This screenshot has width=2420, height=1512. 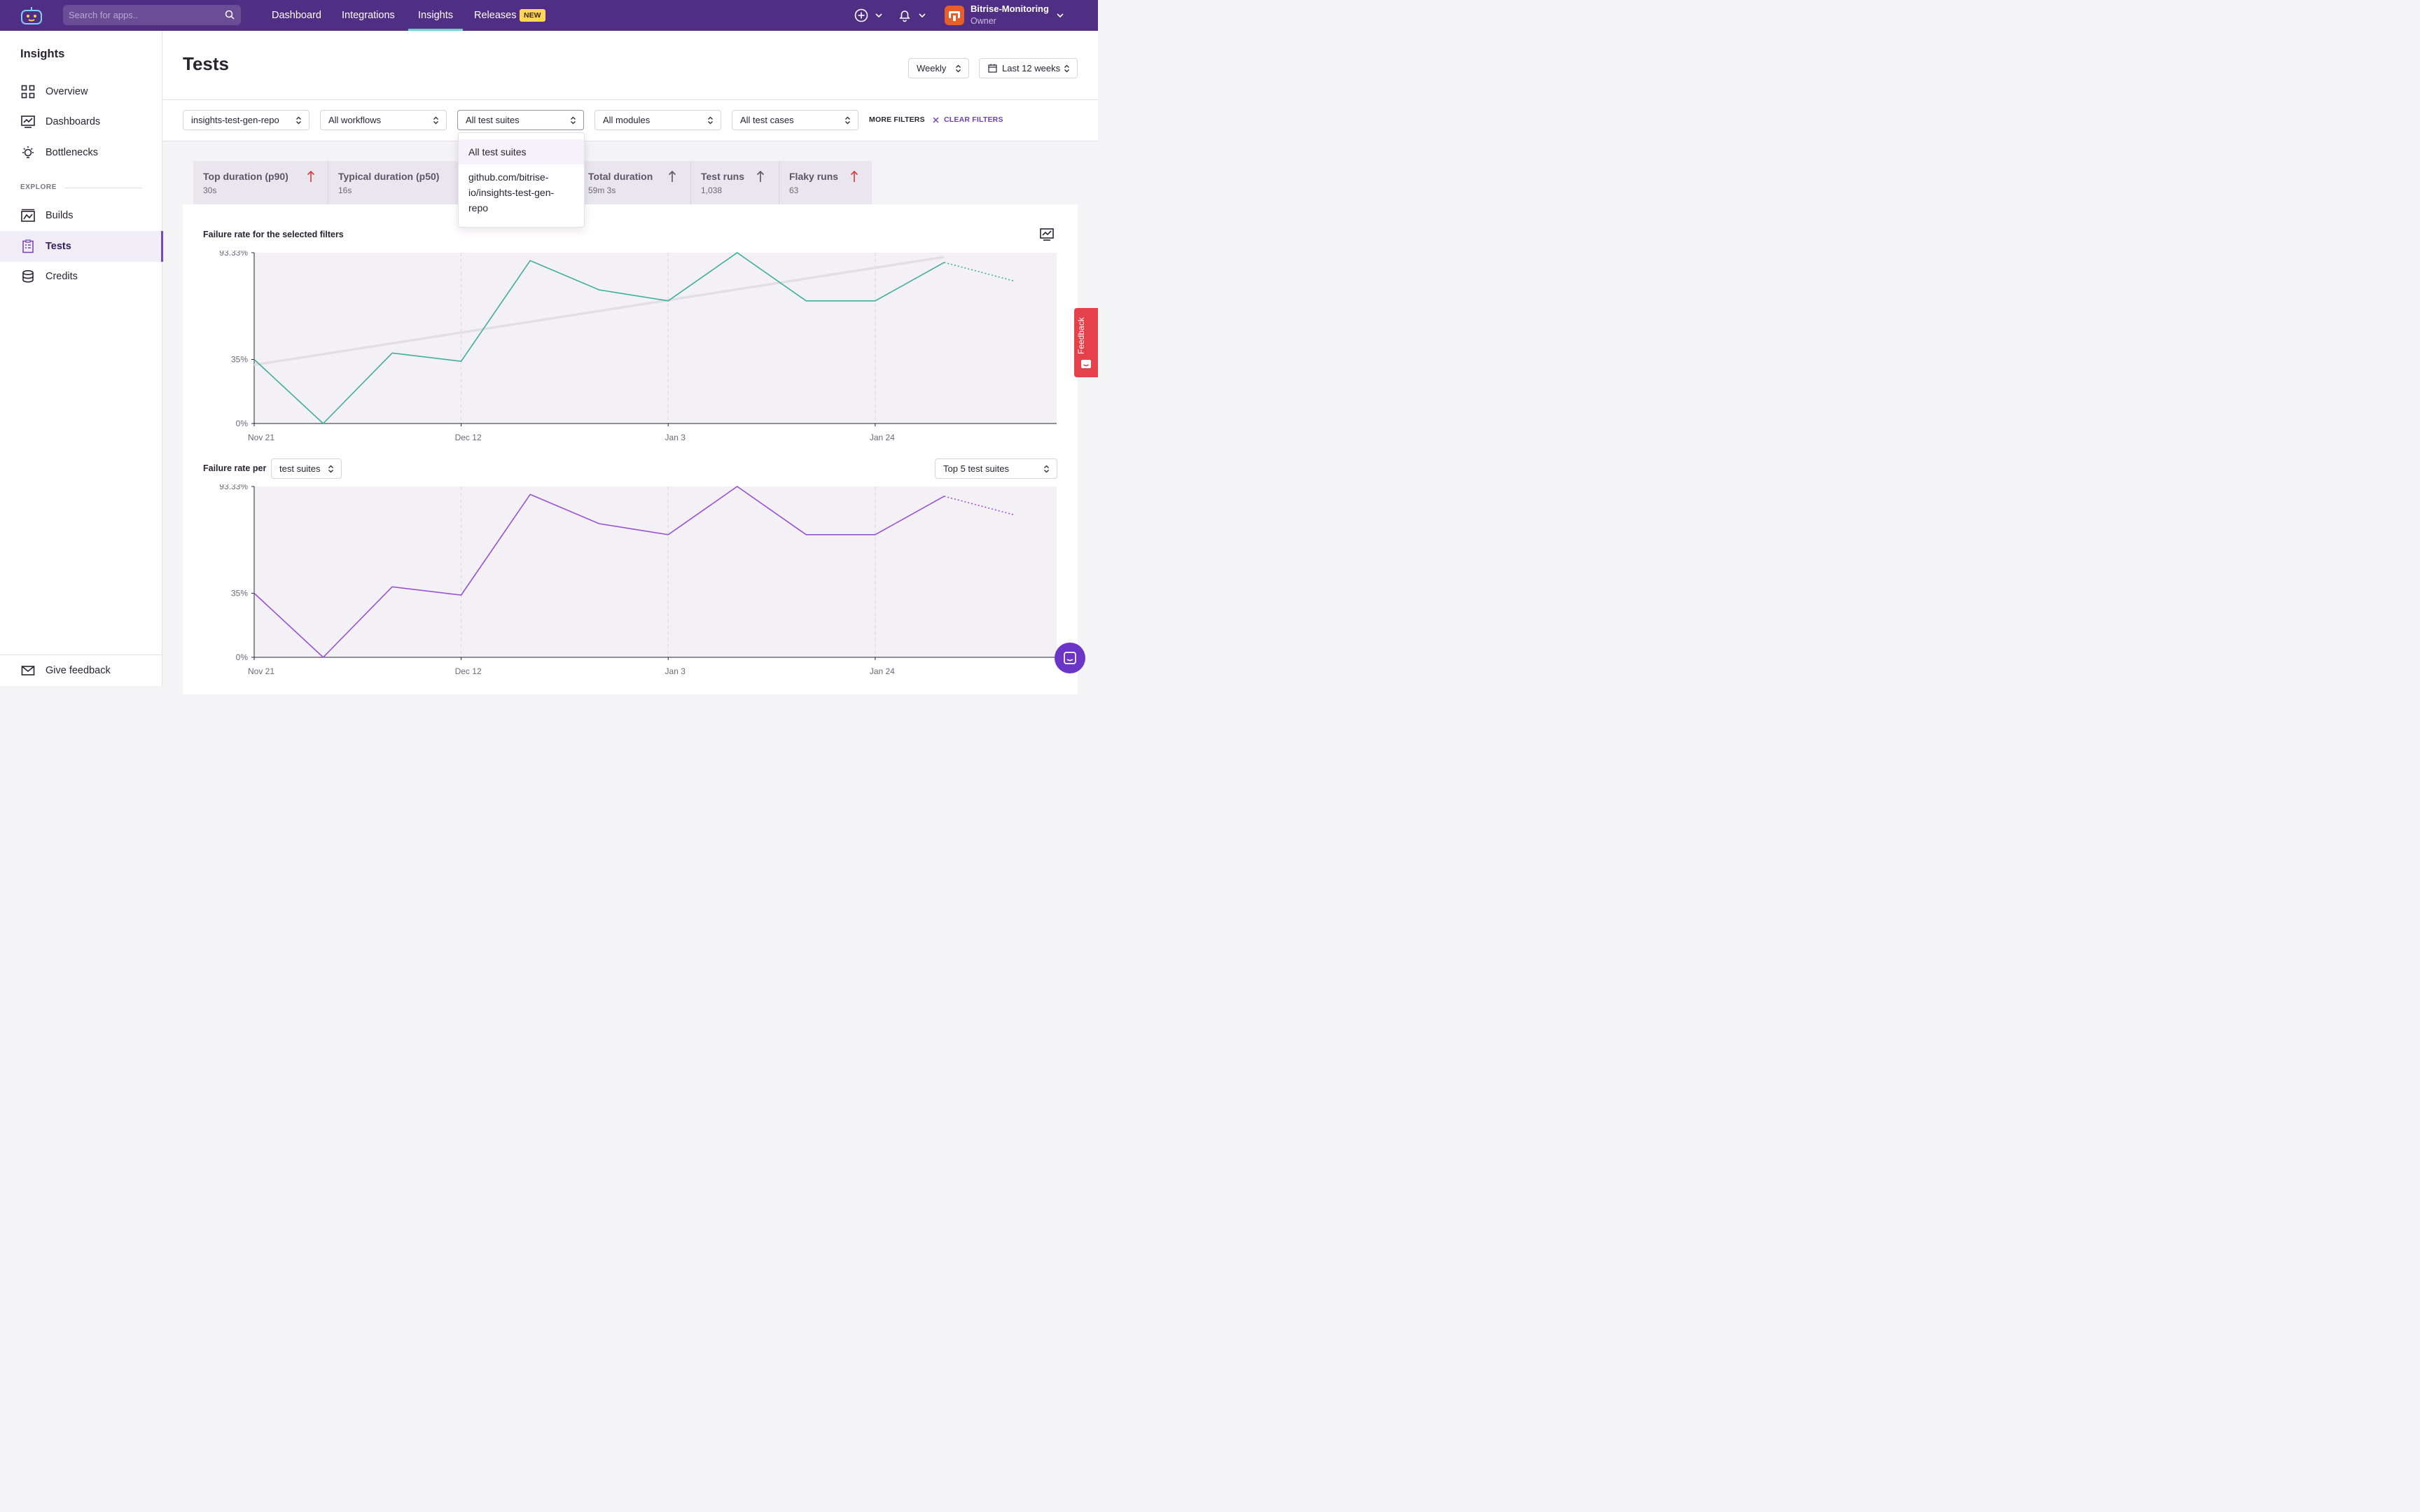 I want to click on search-box, so click(x=152, y=15).